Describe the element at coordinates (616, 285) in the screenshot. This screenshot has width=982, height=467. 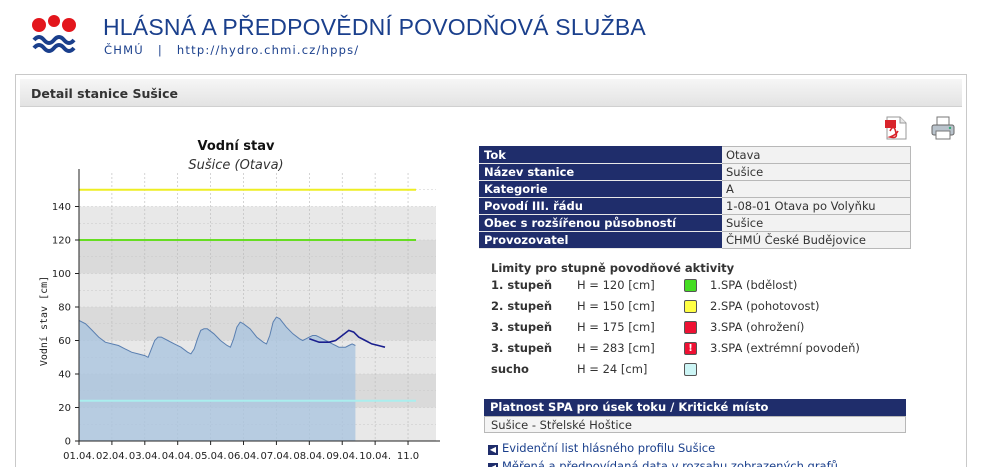
I see `limit-height: H = 120 [cm]` at that location.